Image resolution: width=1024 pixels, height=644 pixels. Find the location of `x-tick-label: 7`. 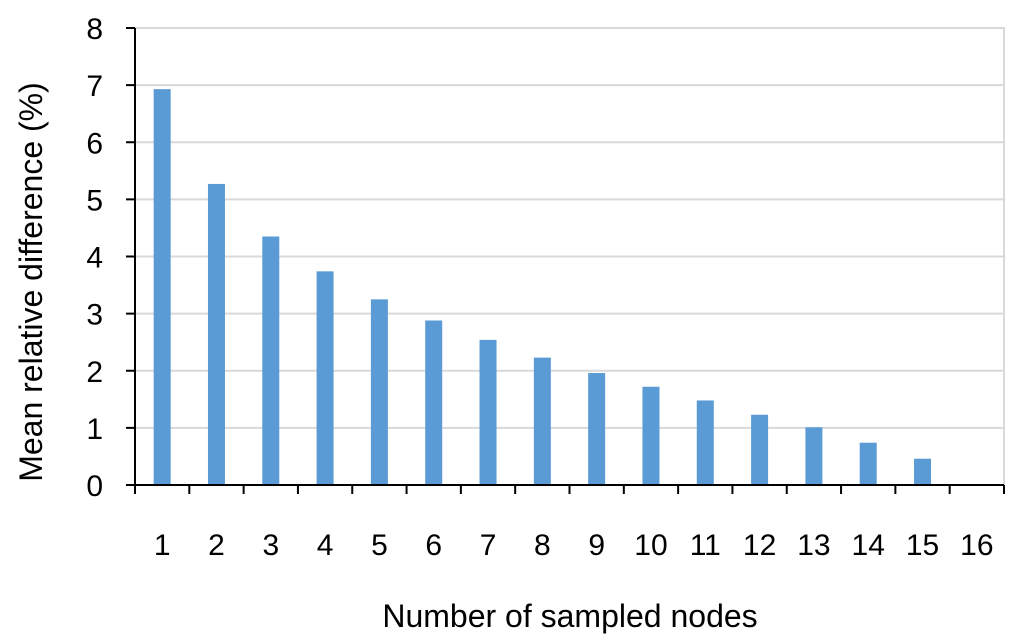

x-tick-label: 7 is located at coordinates (488, 545).